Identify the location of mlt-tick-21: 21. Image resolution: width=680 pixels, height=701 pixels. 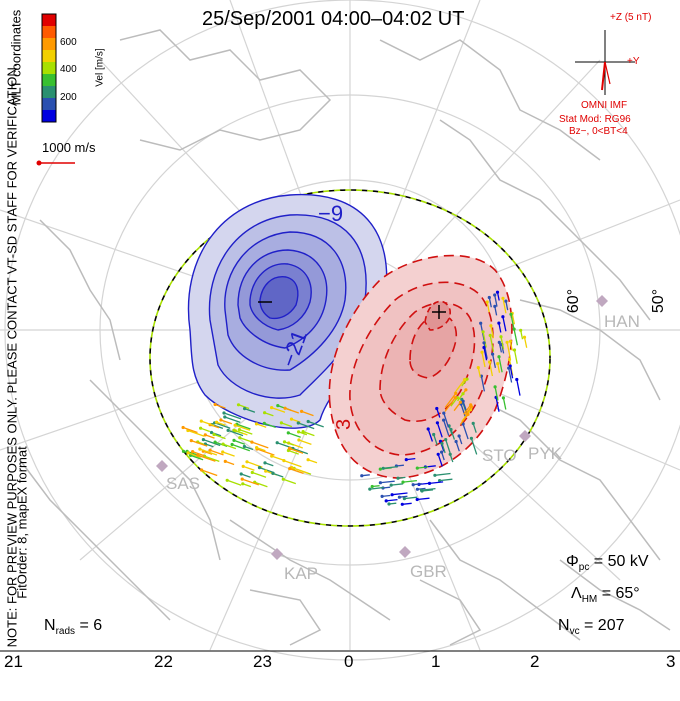
(13, 661).